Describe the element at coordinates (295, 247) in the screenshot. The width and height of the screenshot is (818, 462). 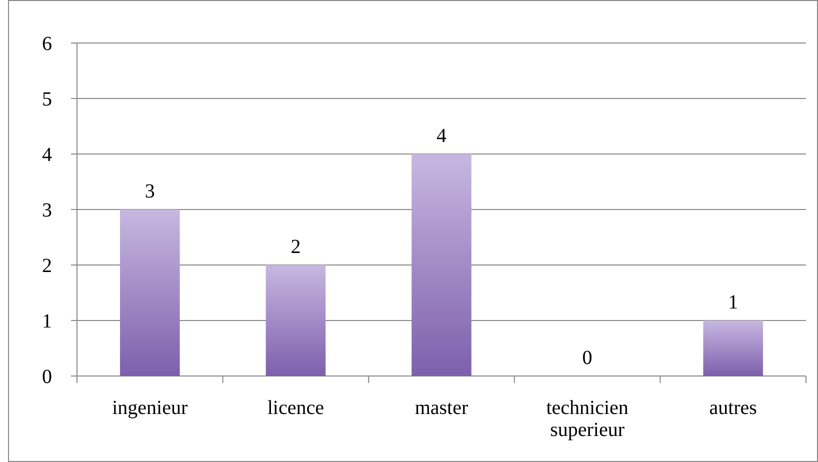
I see `data-label: 2` at that location.